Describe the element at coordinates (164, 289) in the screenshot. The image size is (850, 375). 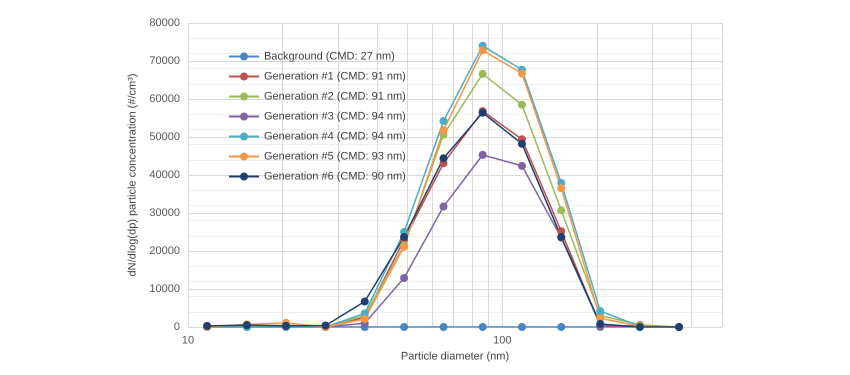
I see `y-tick-label: 10000` at that location.